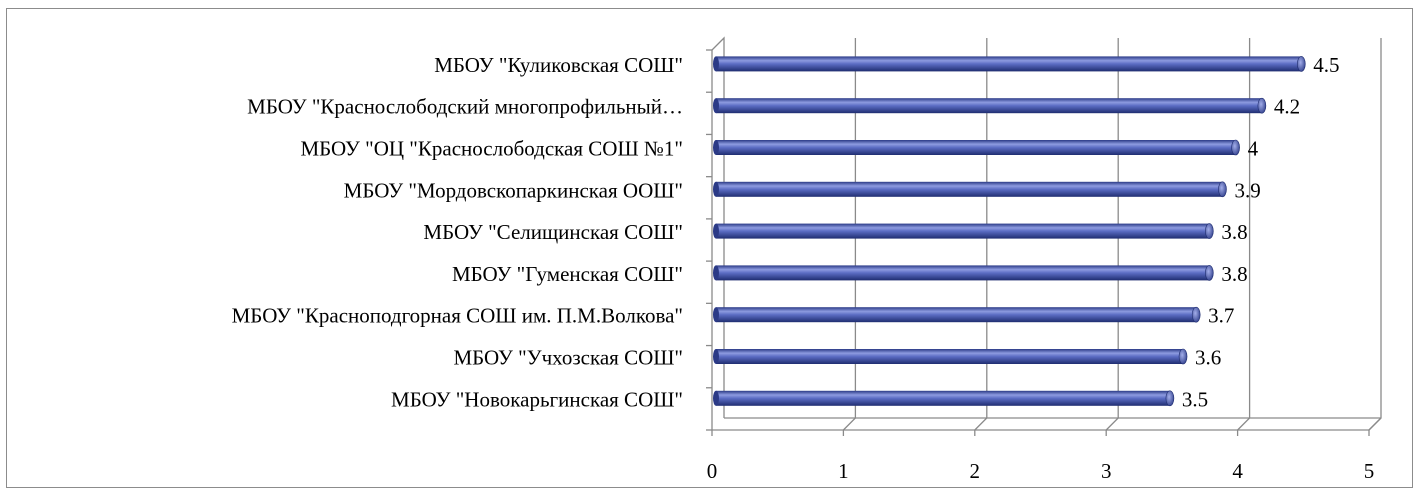 The image size is (1419, 490). What do you see at coordinates (1208, 358) in the screenshot?
I see `data-label: 3.6` at bounding box center [1208, 358].